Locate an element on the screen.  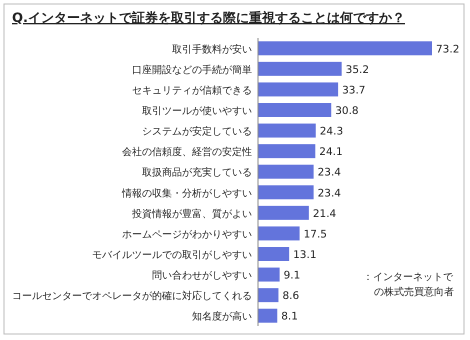
y-tick-label: 取扱商品が充実している is located at coordinates (197, 172).